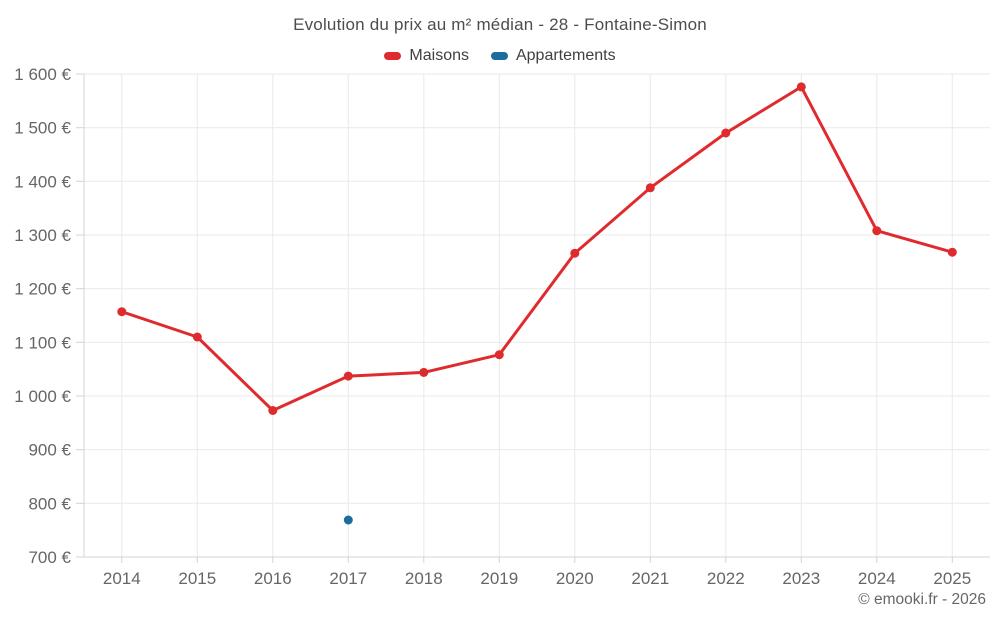 The height and width of the screenshot is (625, 1000). What do you see at coordinates (801, 87) in the screenshot?
I see `point-maisons-2023` at bounding box center [801, 87].